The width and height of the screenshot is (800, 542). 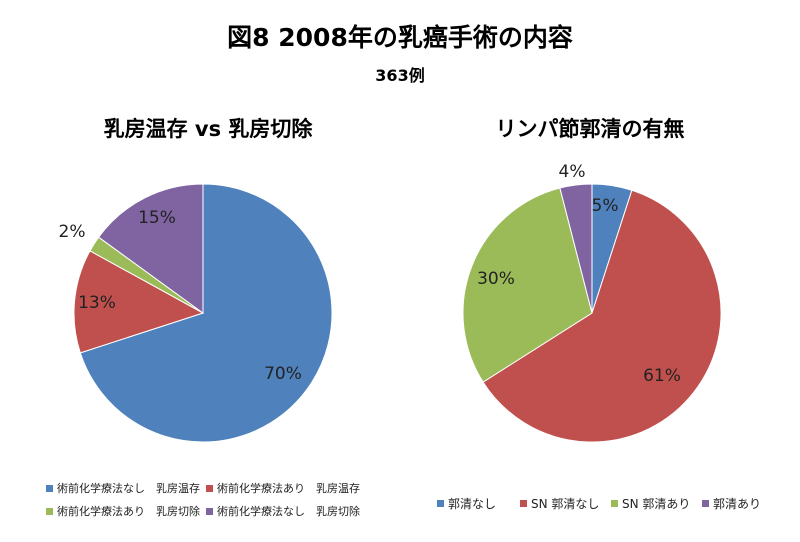 I want to click on legend-label: 郭清なし, so click(x=472, y=504).